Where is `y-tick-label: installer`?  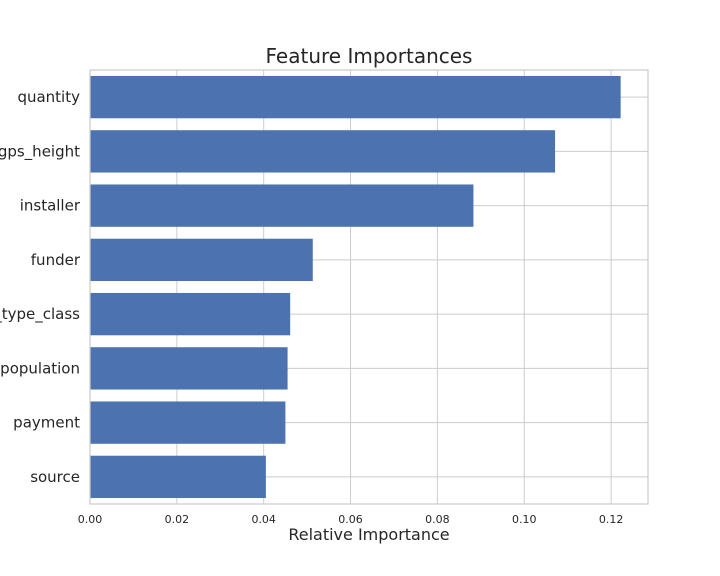
y-tick-label: installer is located at coordinates (50, 206).